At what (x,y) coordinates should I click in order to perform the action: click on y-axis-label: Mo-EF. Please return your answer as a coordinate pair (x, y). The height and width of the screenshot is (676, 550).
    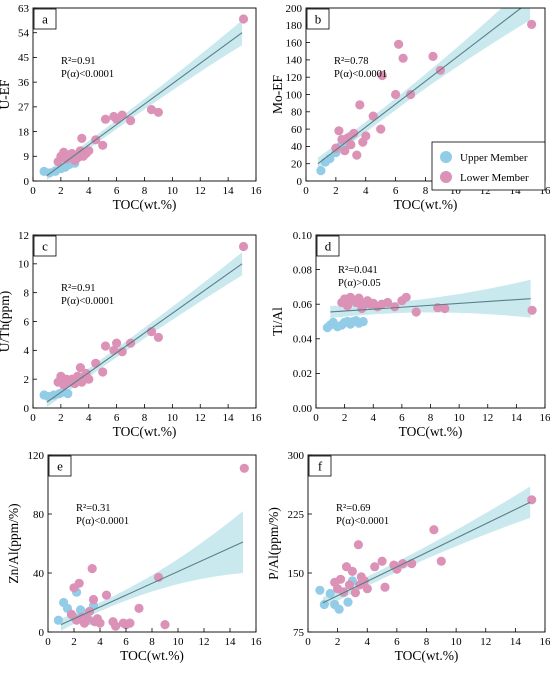
    Looking at the image, I should click on (277, 94).